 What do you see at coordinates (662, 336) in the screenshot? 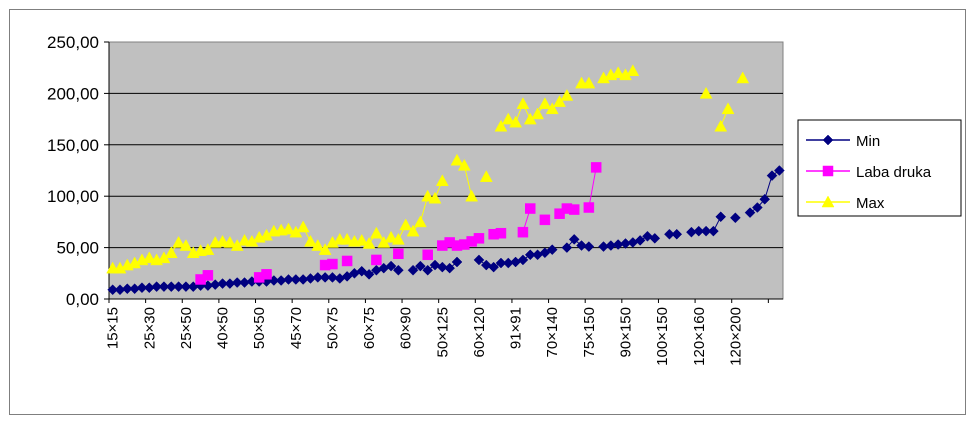
I see `x-tick-label: 100×150` at bounding box center [662, 336].